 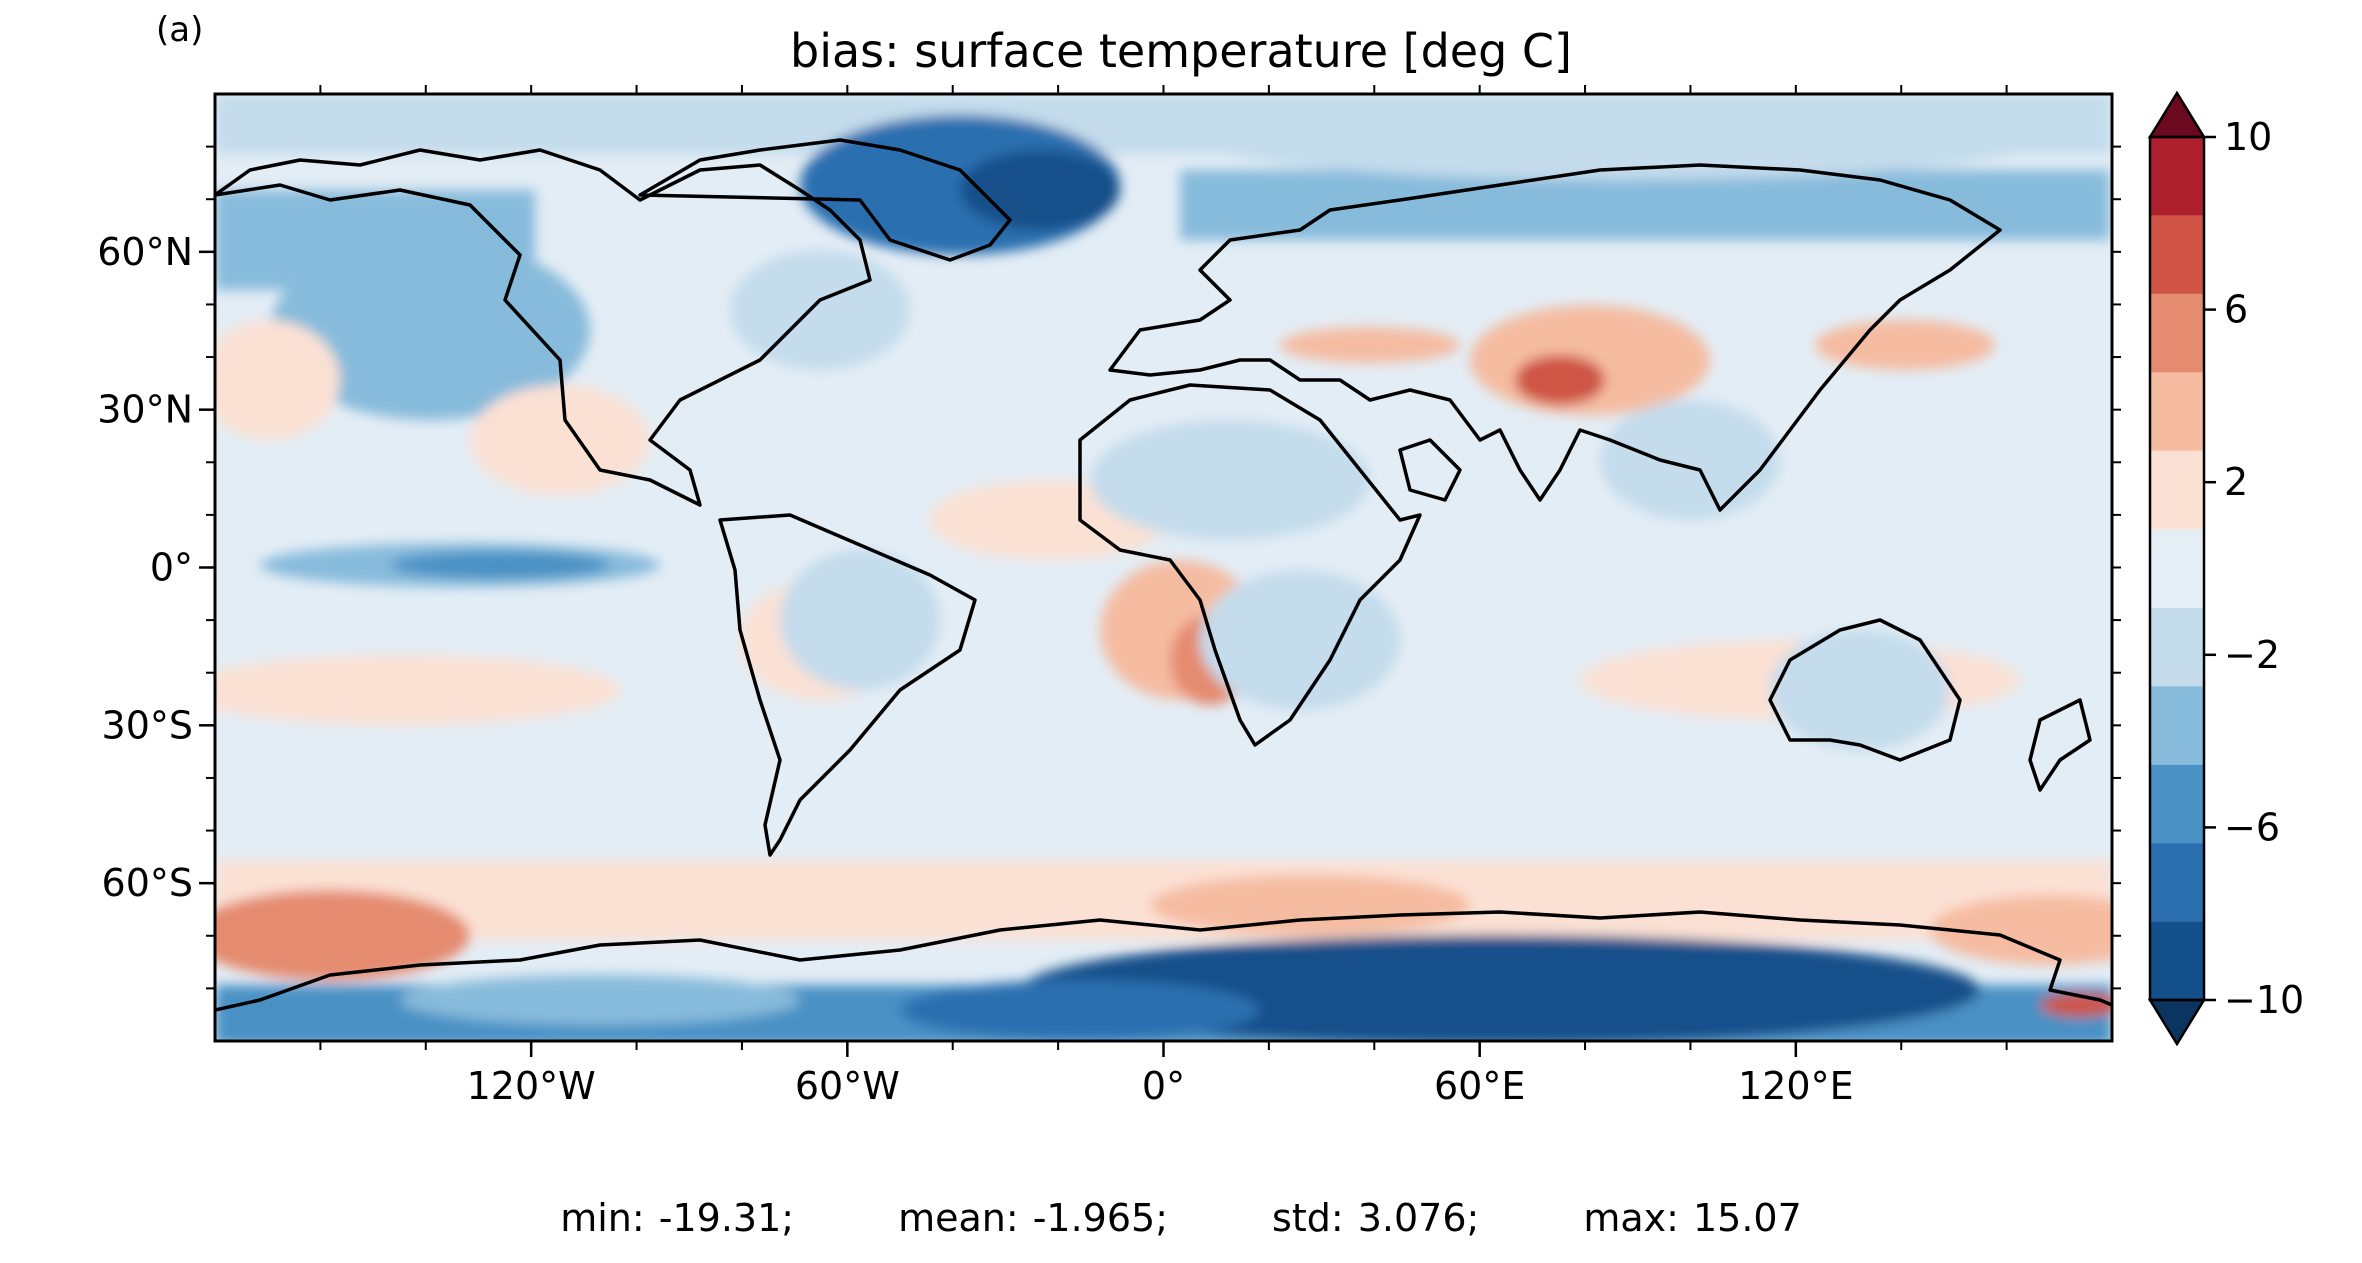 What do you see at coordinates (2264, 1000) in the screenshot?
I see `colorbar-tick-label: −10` at bounding box center [2264, 1000].